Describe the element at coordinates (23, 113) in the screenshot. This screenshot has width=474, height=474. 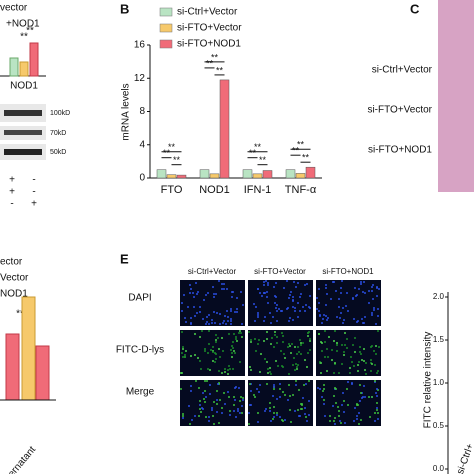
I see `band` at that location.